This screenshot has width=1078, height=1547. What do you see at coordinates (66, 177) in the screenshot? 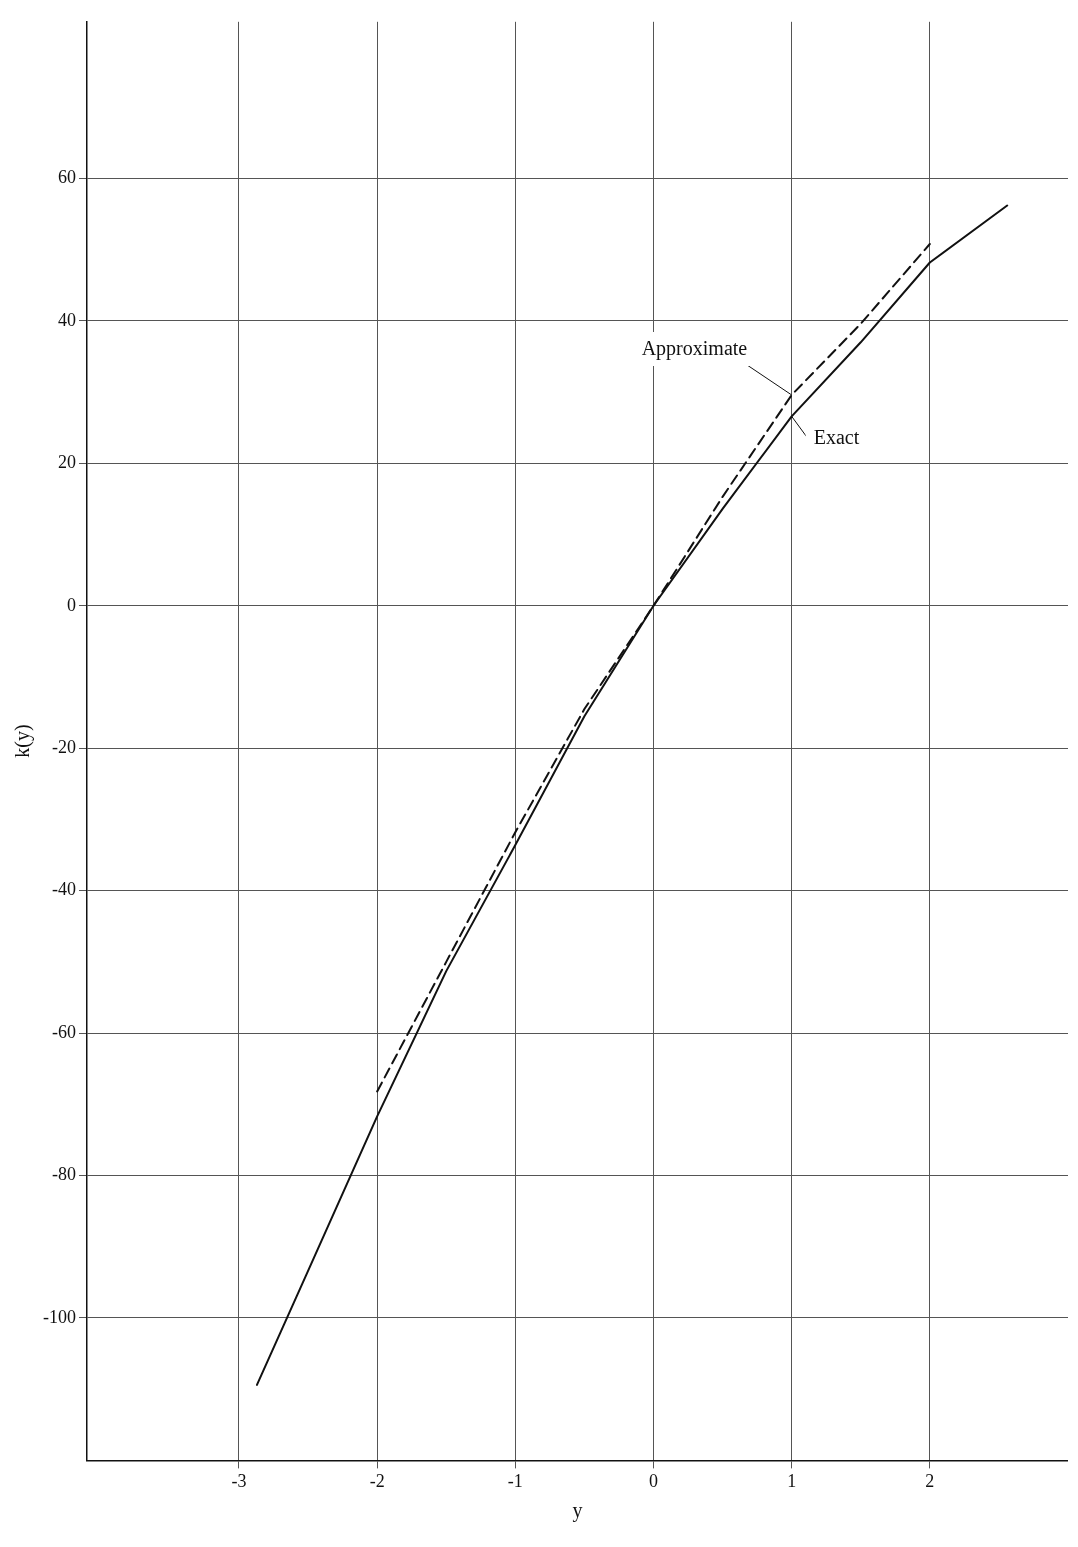
I see `y-tick-label: 60` at bounding box center [66, 177].